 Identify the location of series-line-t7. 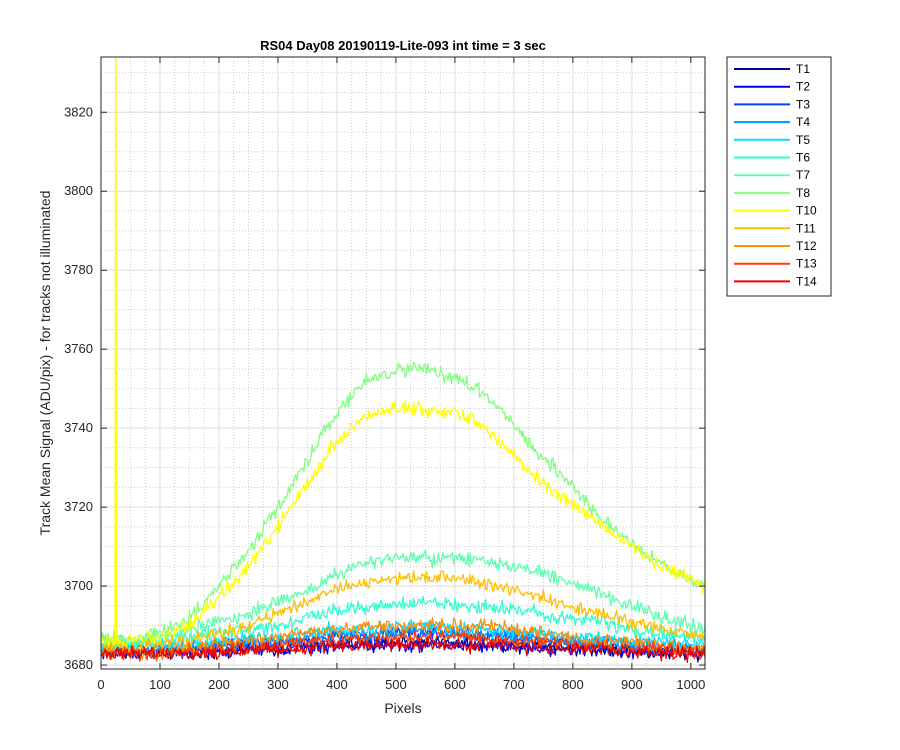
(403, 599).